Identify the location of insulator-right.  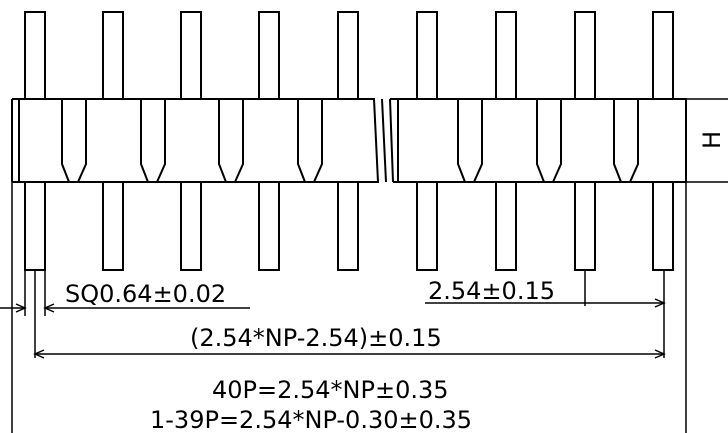
(558, 140).